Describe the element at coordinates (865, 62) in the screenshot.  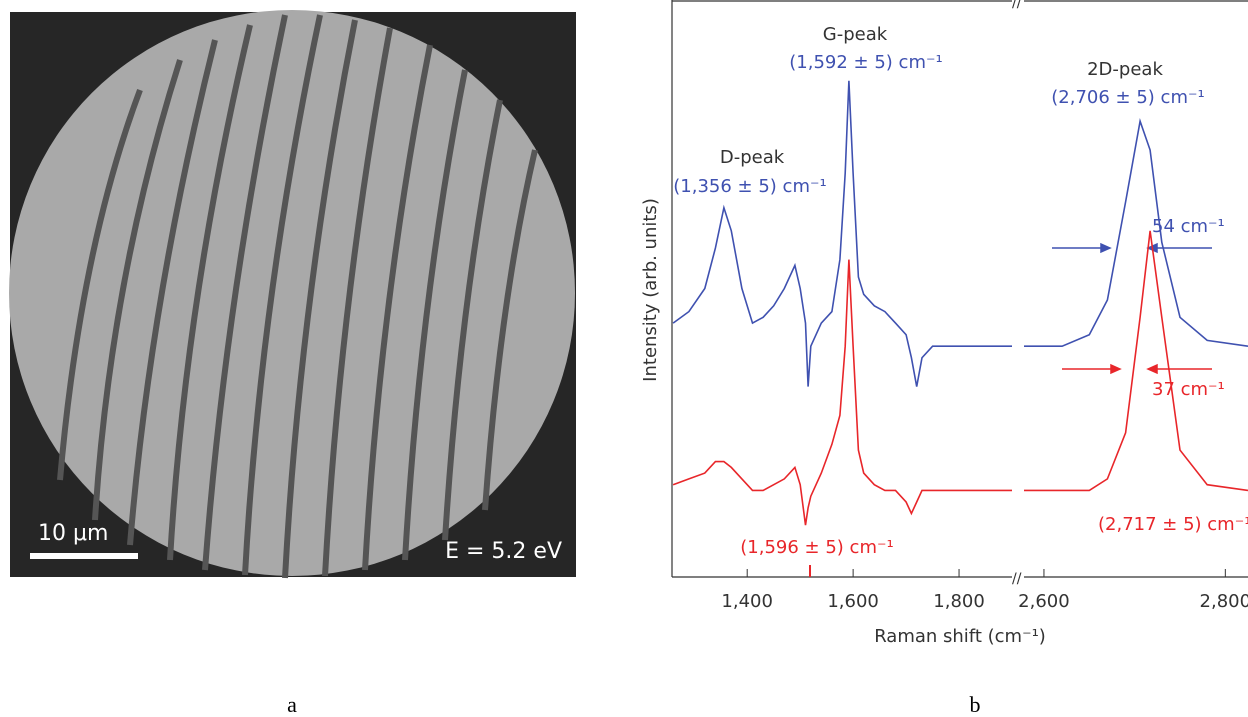
I see `annotation: (1,592 ± 5) cm⁻¹` at that location.